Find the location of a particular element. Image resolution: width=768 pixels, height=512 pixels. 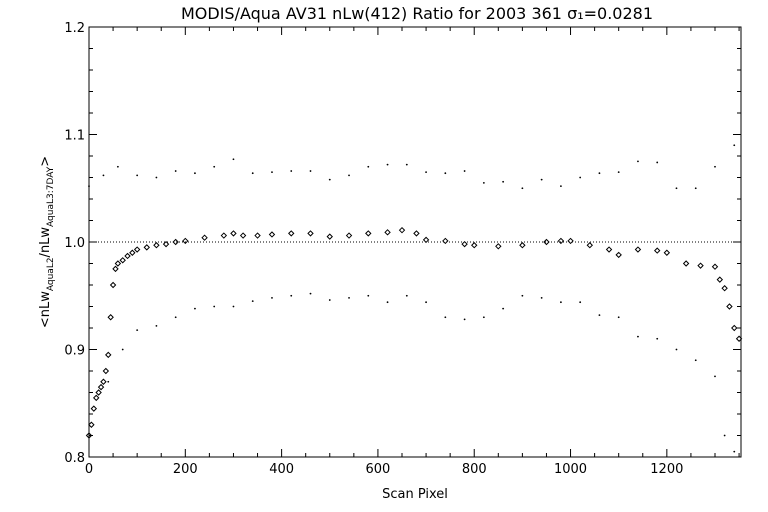

y-axis-label: <nLwAquaL2/nLwAquaL3:7DAY> is located at coordinates (47, 242).